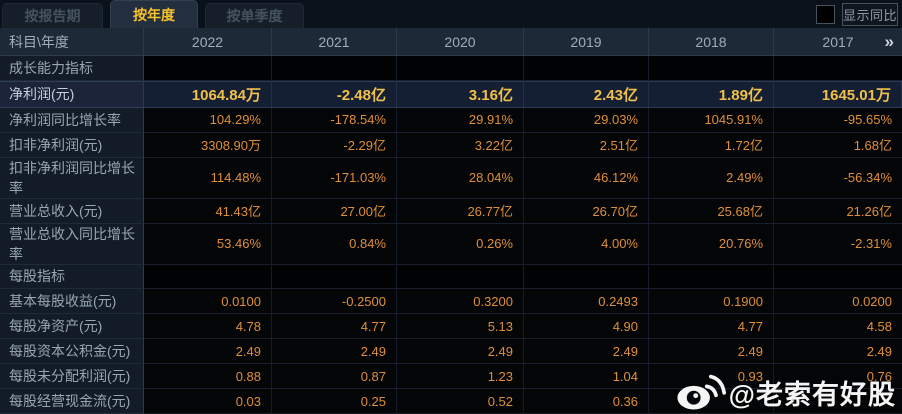  Describe the element at coordinates (208, 211) in the screenshot. I see `value-cell: 41.43亿` at that location.